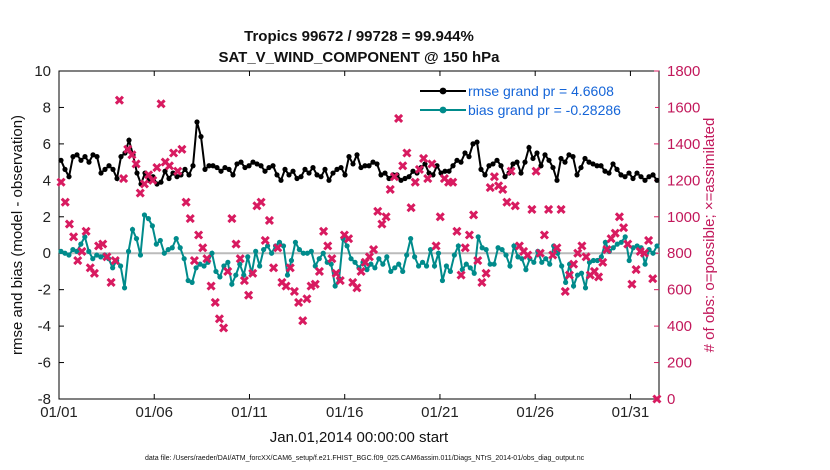  I want to click on right-y-tick-label: 1000, so click(683, 217).